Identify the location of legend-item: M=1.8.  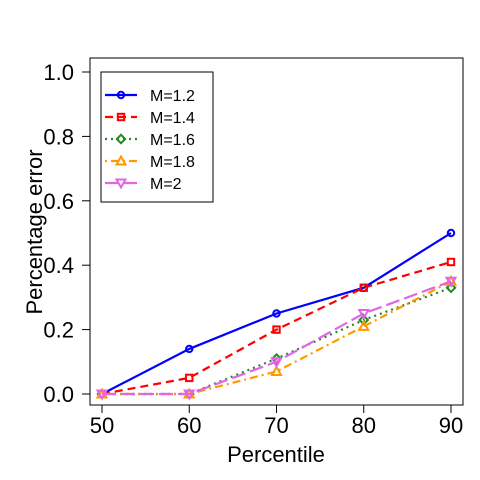
(150, 162).